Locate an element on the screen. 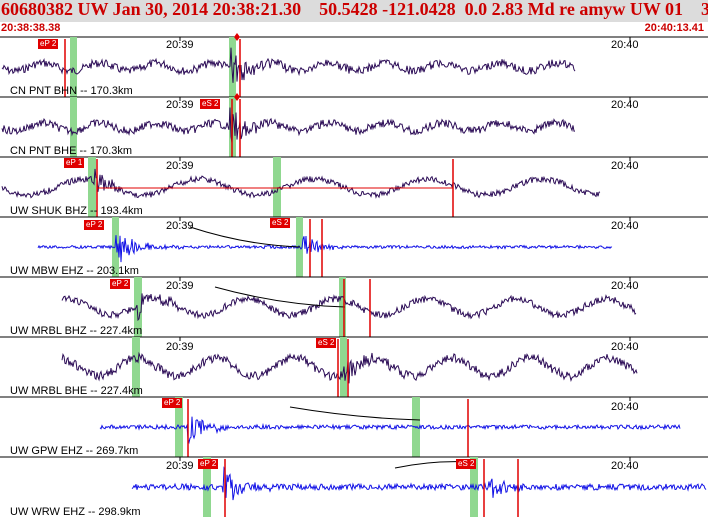  end-time: 20:40:13.41 is located at coordinates (674, 28).